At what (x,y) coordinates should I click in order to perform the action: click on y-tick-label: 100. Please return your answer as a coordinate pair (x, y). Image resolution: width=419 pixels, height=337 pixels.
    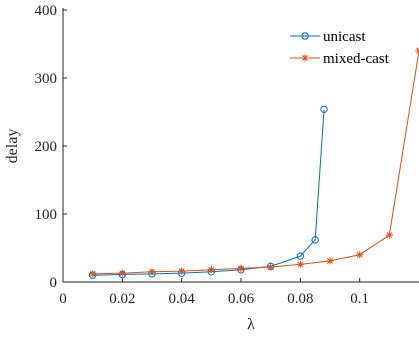
    Looking at the image, I should click on (46, 215).